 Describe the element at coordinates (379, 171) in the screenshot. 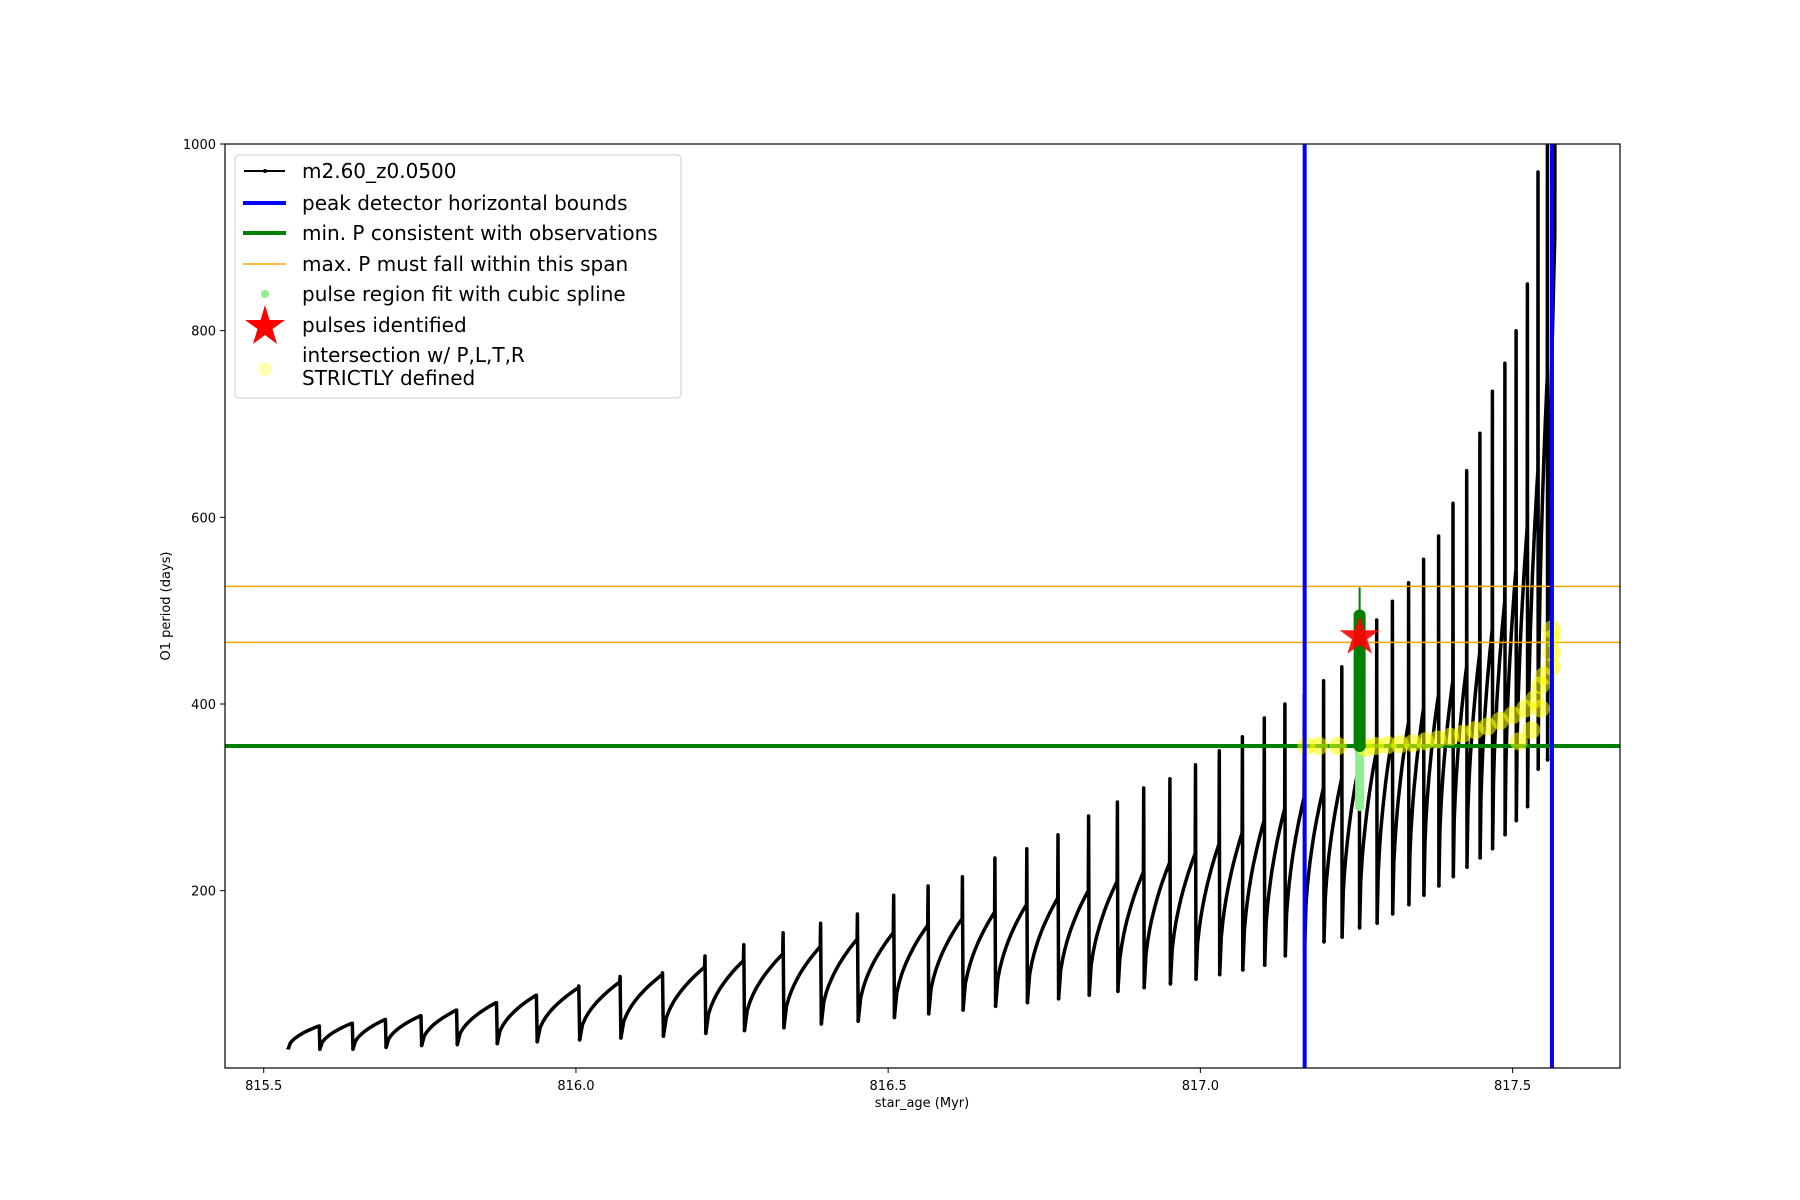

I see `legend-label-track: m2.60_z0.0500` at that location.